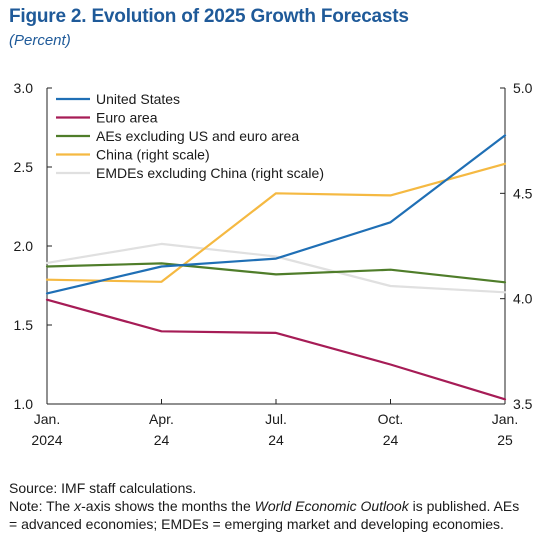  What do you see at coordinates (523, 404) in the screenshot?
I see `right-y-tick-label: 3.5` at bounding box center [523, 404].